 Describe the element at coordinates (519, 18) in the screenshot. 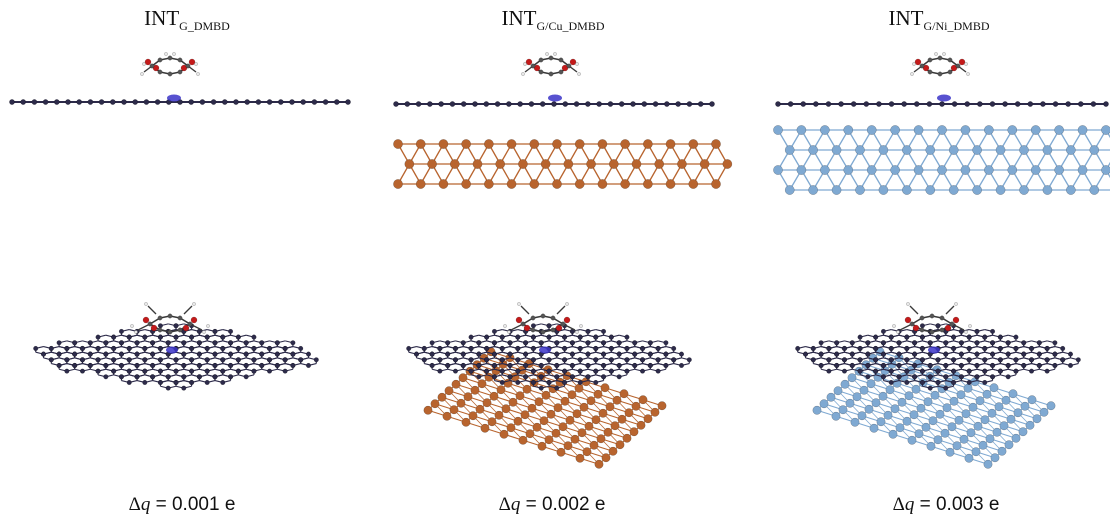

I see `panel-2-title-main: INT` at that location.